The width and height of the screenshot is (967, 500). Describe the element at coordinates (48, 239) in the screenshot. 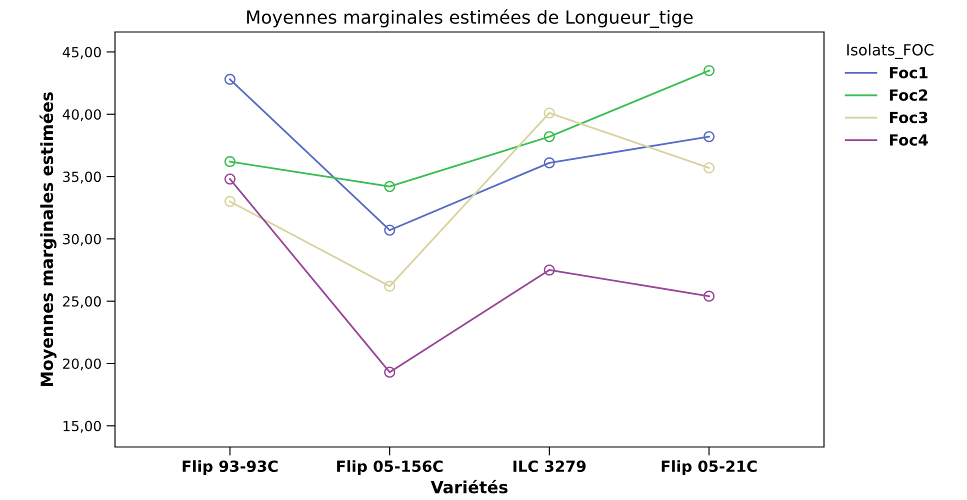

I see `y-axis-title: Moyennes marginales estimées` at that location.